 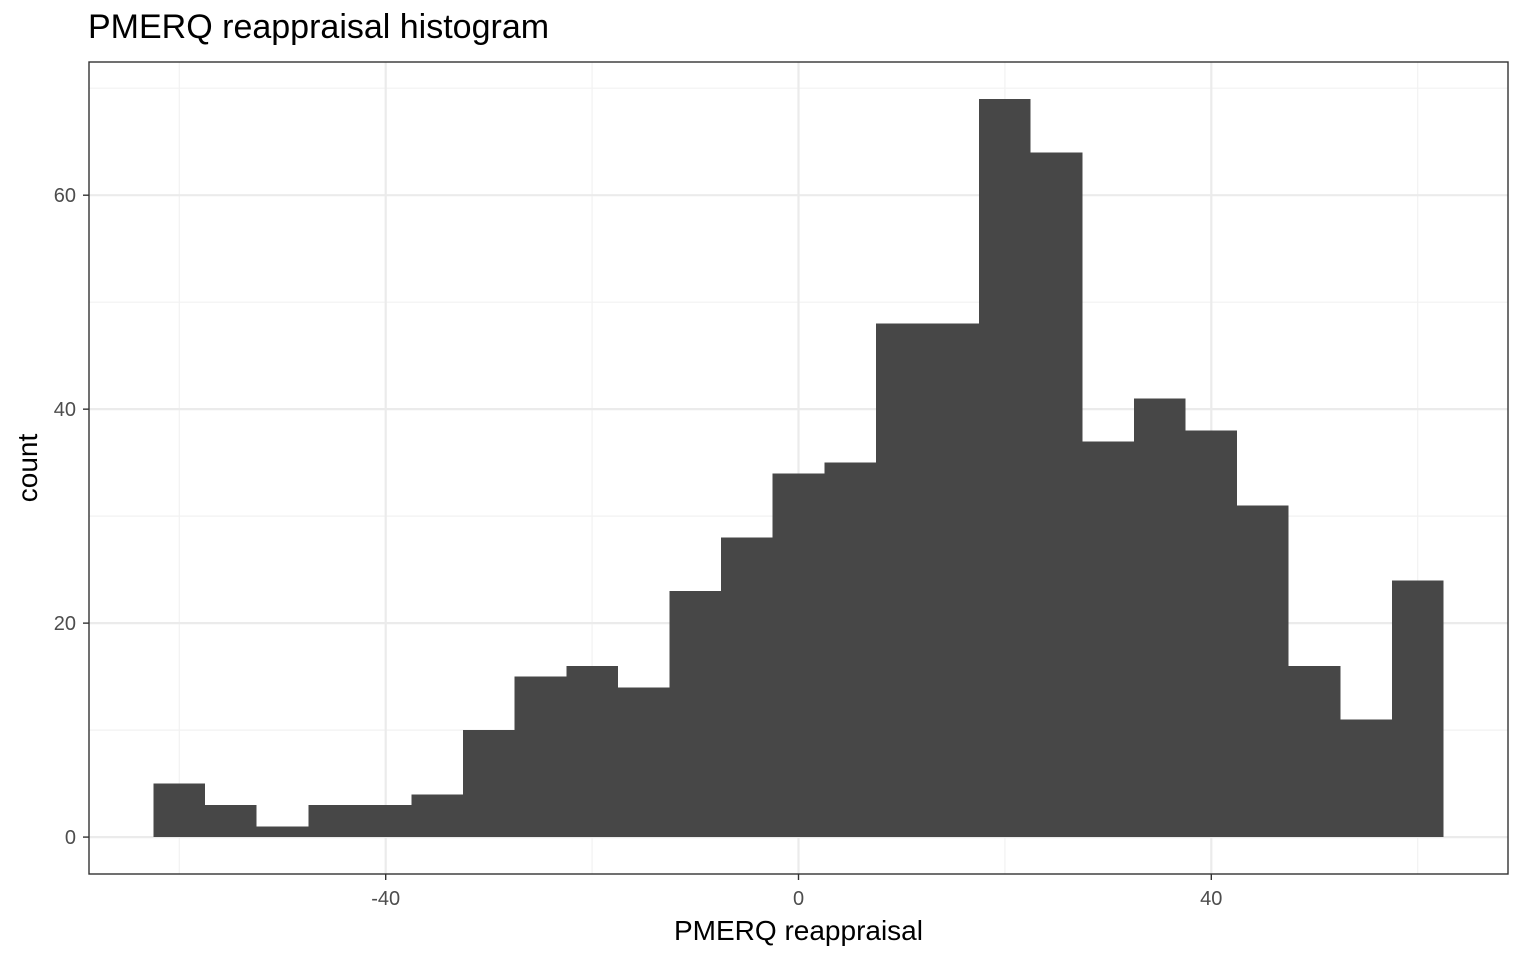 What do you see at coordinates (65, 624) in the screenshot?
I see `y-tick-label: 20` at bounding box center [65, 624].